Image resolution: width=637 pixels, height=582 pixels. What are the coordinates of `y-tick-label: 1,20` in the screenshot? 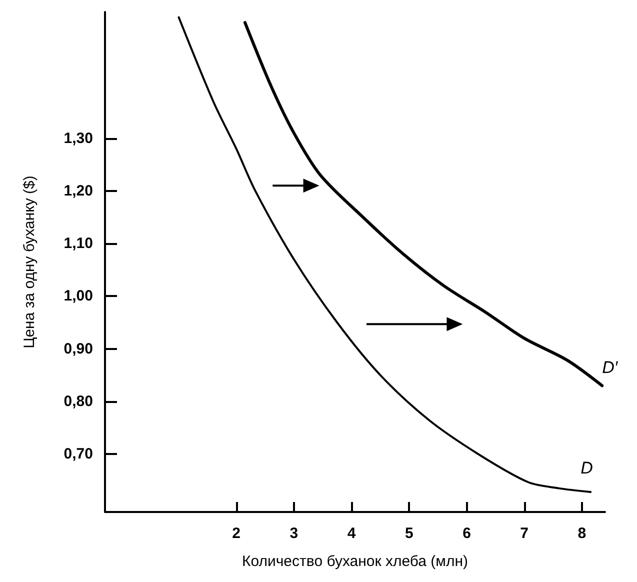 It's located at (78, 191).